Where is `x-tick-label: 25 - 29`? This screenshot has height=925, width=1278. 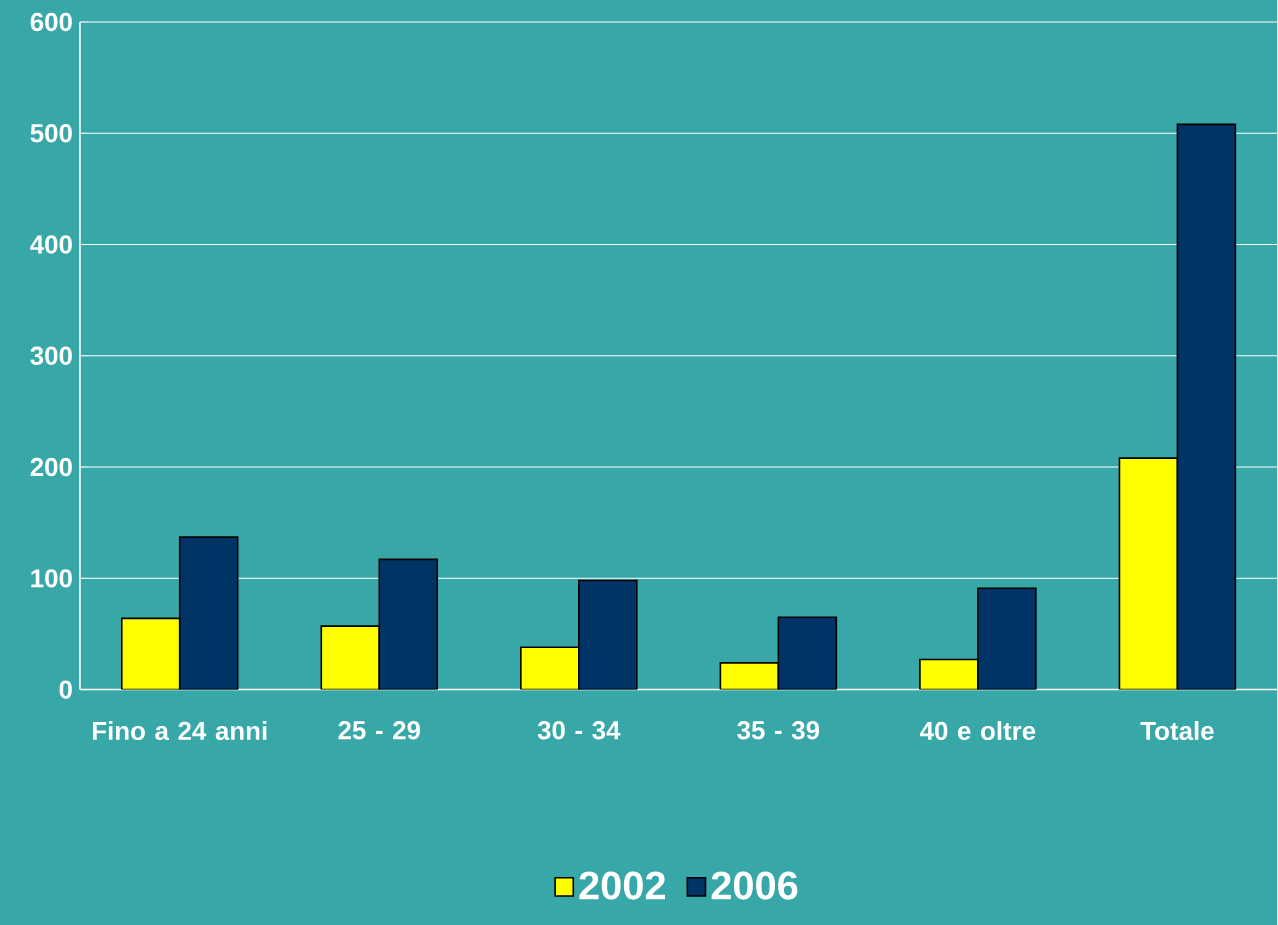 x-tick-label: 25 - 29 is located at coordinates (379, 730).